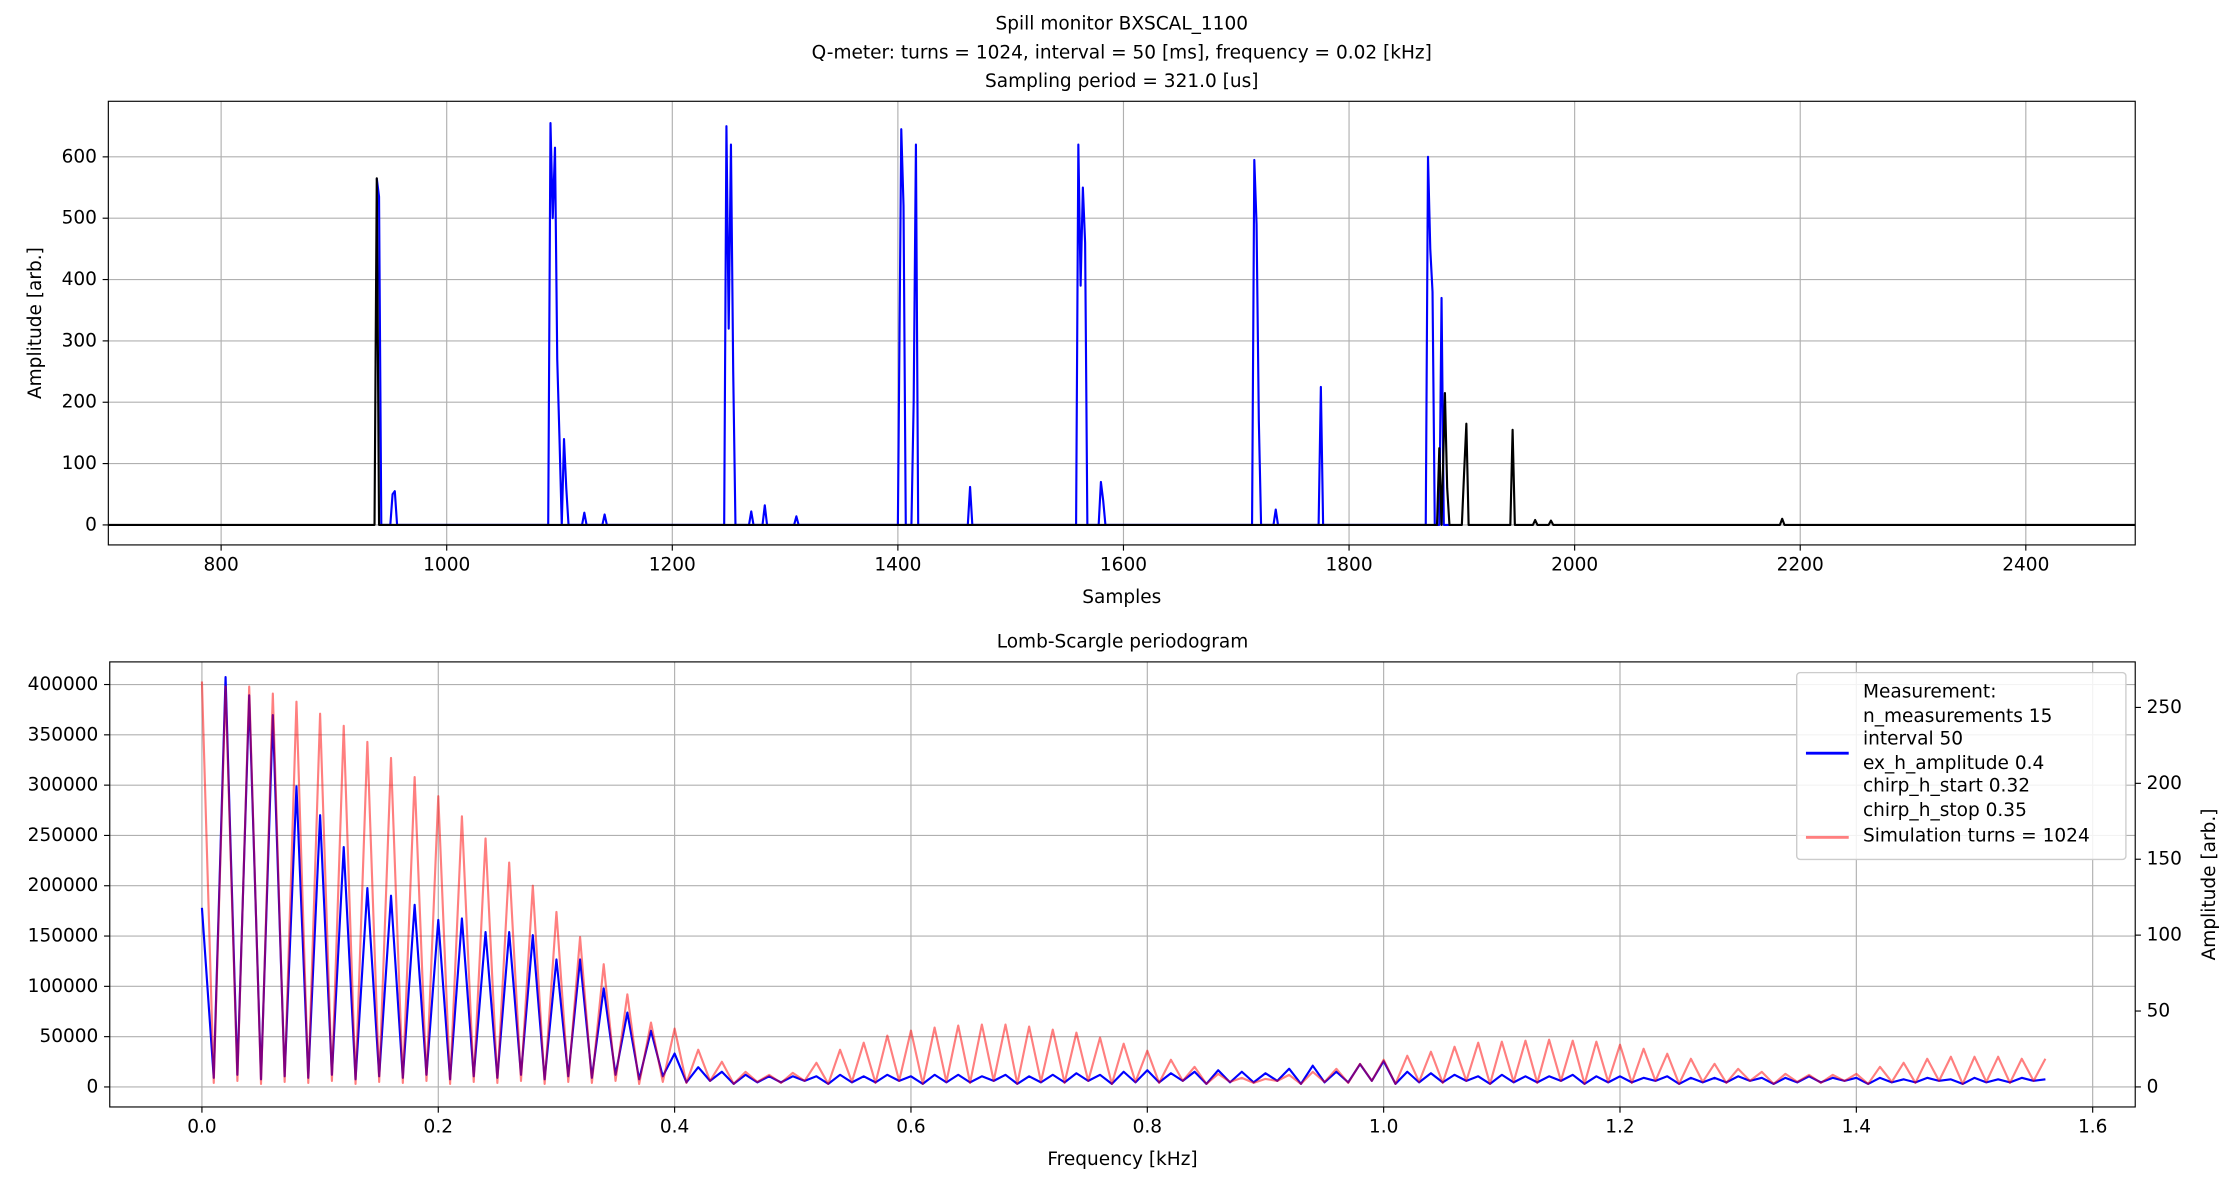 This screenshot has width=2235, height=1184. I want to click on y2-axis-label: Amplitude [arb.], so click(2209, 884).